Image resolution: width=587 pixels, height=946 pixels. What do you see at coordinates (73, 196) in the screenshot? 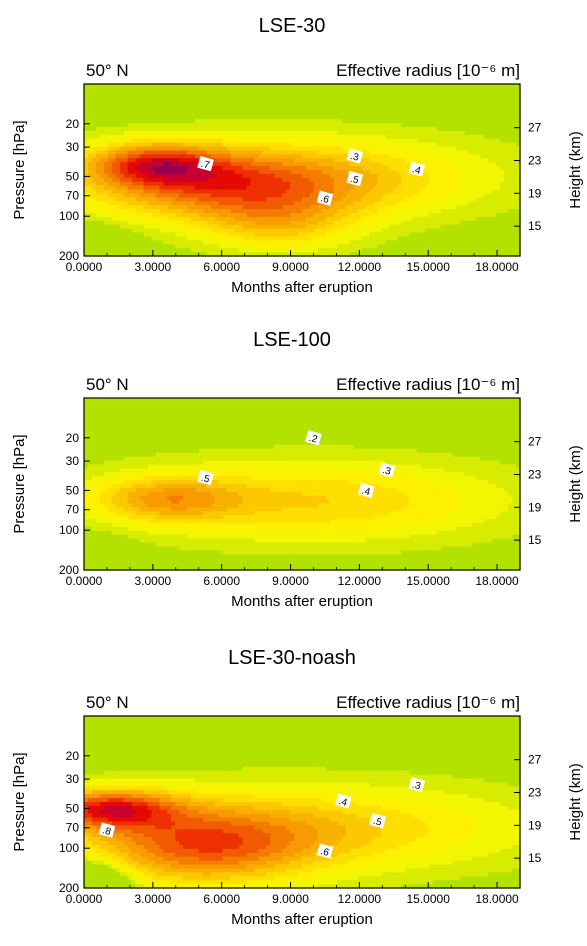
I see `y-tick-label: 70` at bounding box center [73, 196].